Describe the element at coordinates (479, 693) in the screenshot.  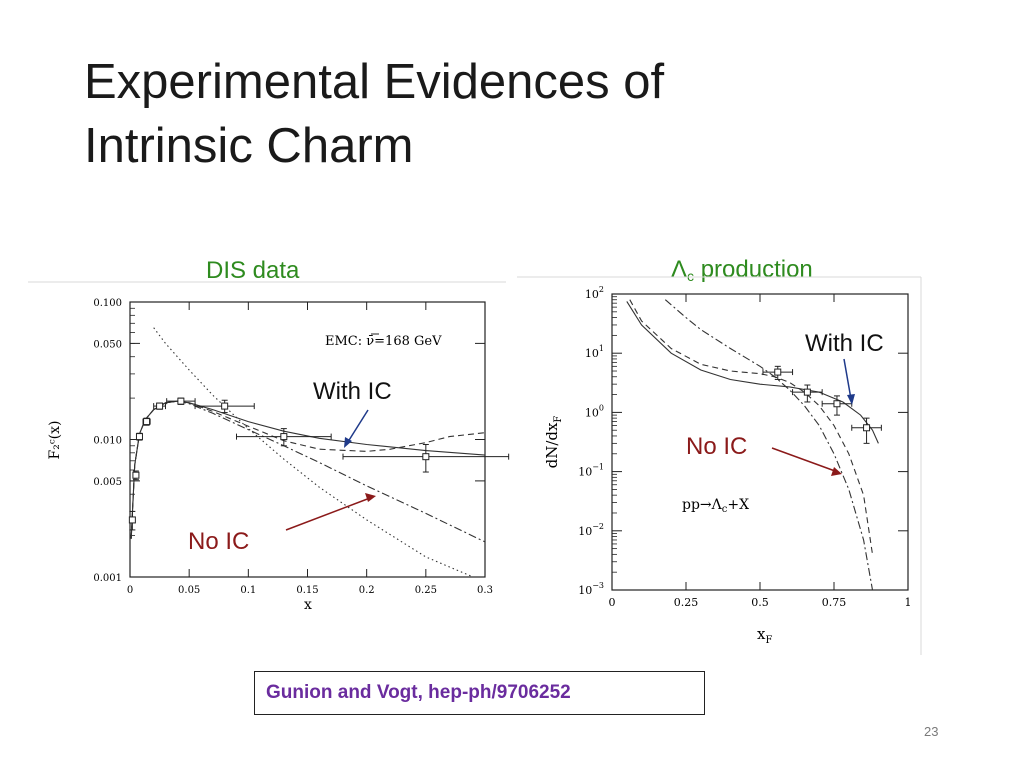
I see `citation-box: Gunion and Vogt, hep-ph/9706252` at that location.